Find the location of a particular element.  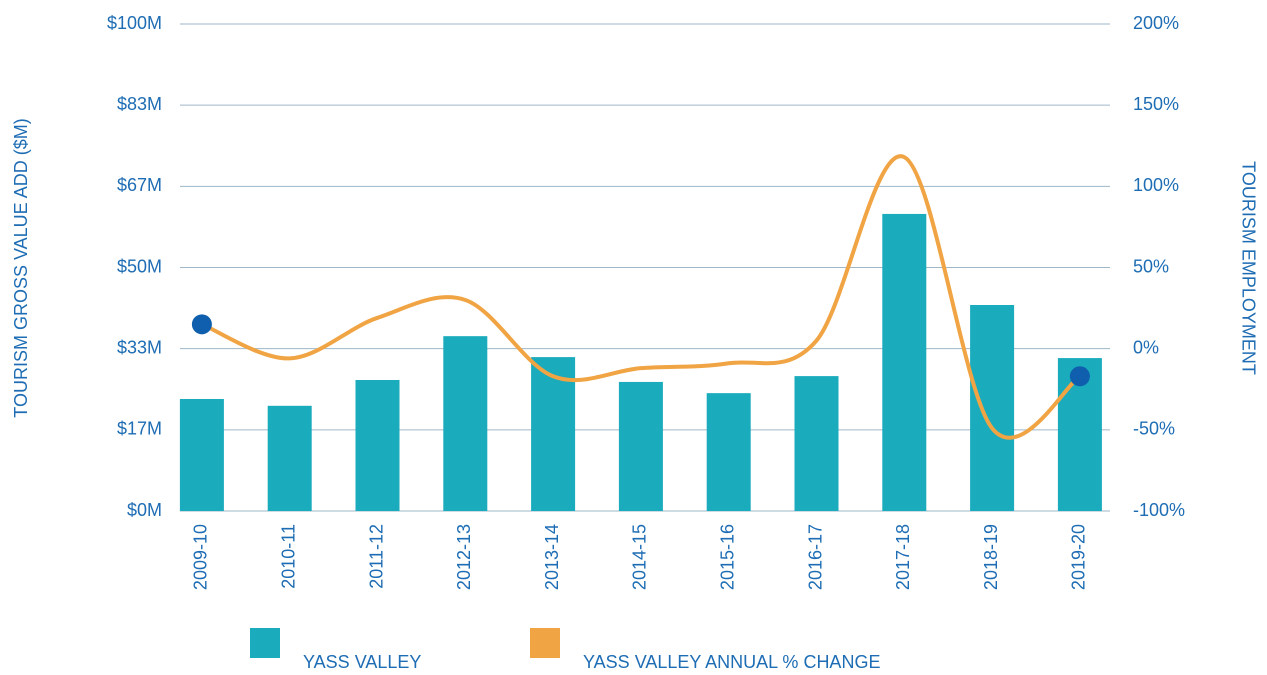

y2-tick-label: 150% is located at coordinates (1156, 104).